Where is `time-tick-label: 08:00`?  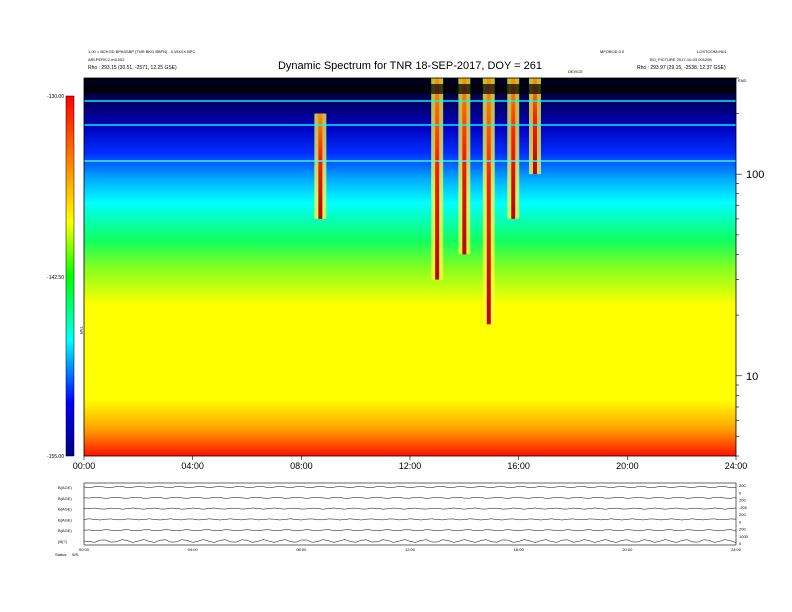
time-tick-label: 08:00 is located at coordinates (301, 466).